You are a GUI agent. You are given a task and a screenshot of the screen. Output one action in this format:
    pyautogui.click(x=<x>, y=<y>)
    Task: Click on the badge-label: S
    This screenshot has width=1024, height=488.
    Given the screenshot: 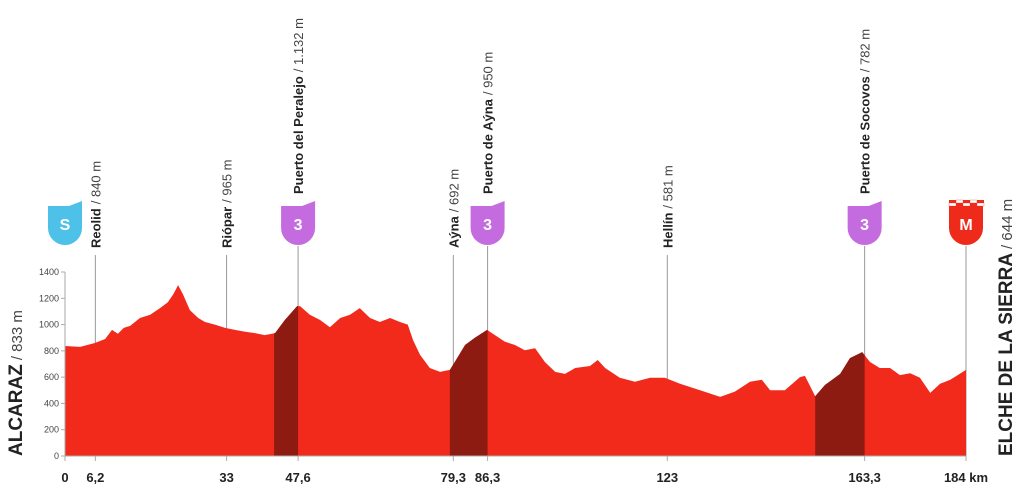 What is the action you would take?
    pyautogui.click(x=65, y=225)
    